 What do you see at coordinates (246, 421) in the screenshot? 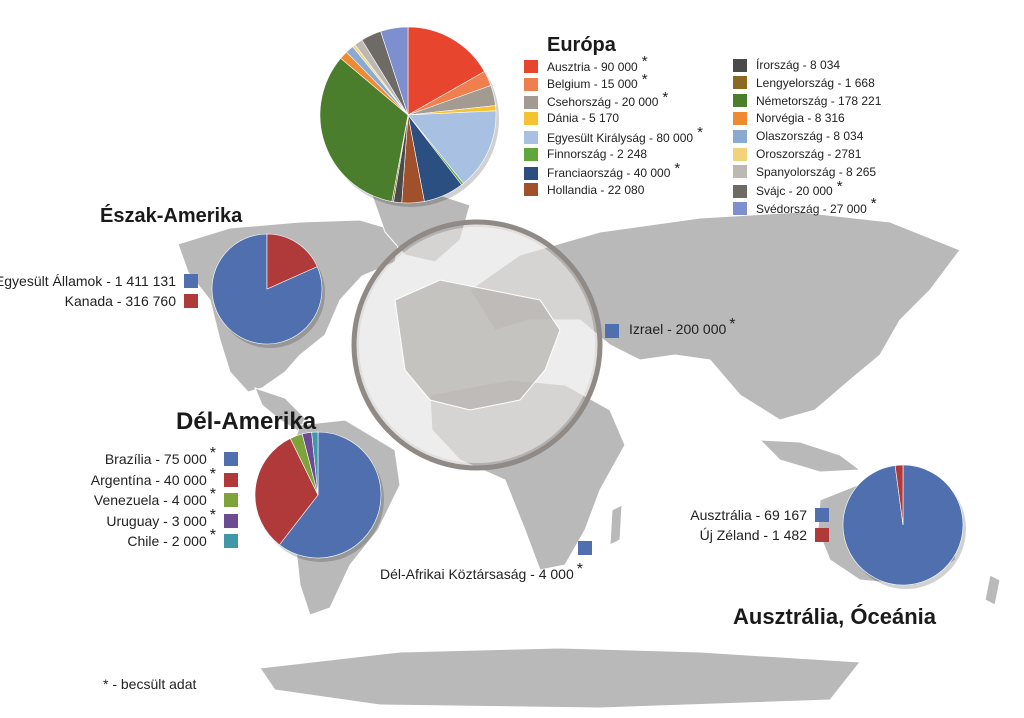
I see `south-america-title: Dél-Amerika` at bounding box center [246, 421].